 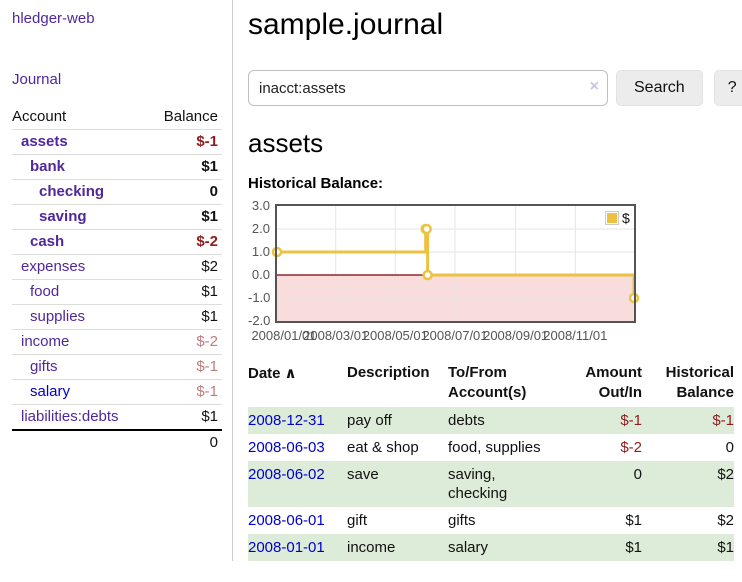 I want to click on account-link-salary: salary, so click(x=50, y=391).